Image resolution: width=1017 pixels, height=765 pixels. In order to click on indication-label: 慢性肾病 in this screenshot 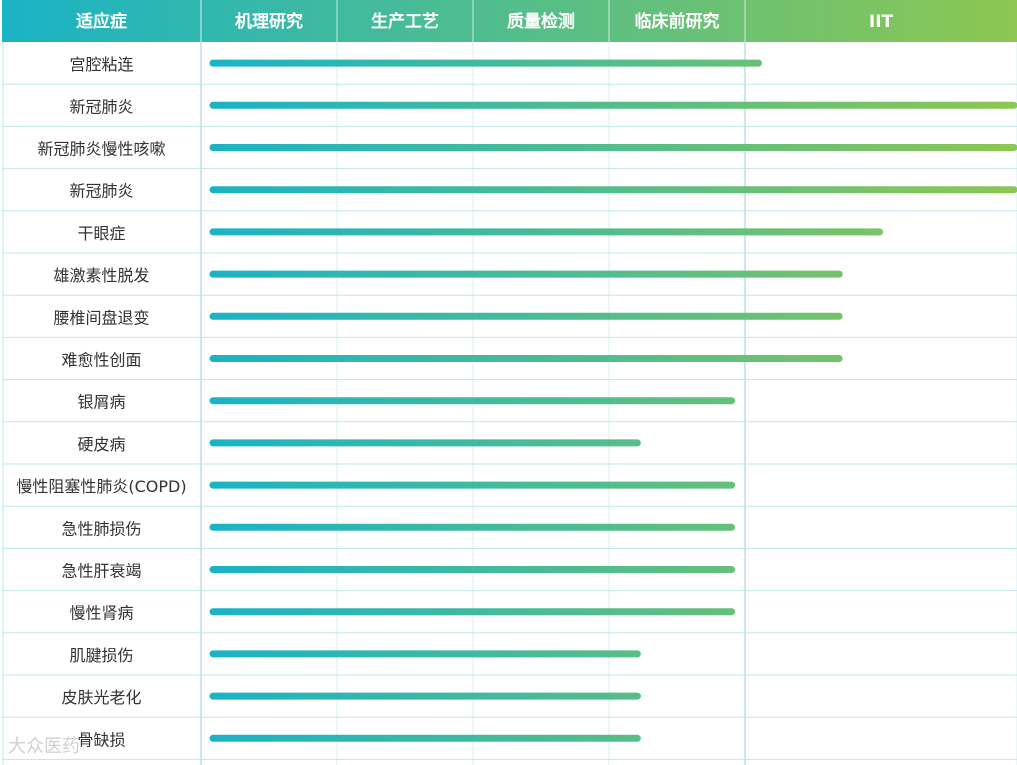, I will do `click(101, 613)`.